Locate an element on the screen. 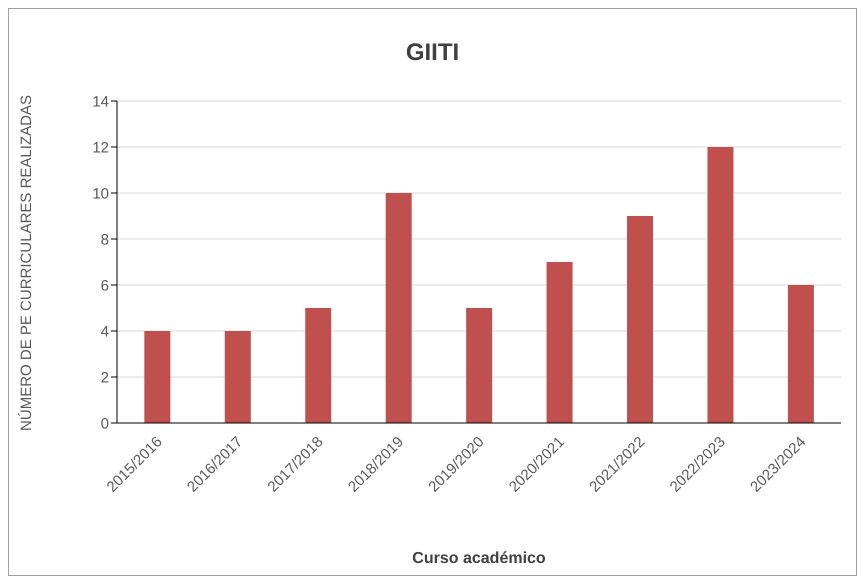 This screenshot has width=865, height=582. y-tick-label: 6 is located at coordinates (104, 285).